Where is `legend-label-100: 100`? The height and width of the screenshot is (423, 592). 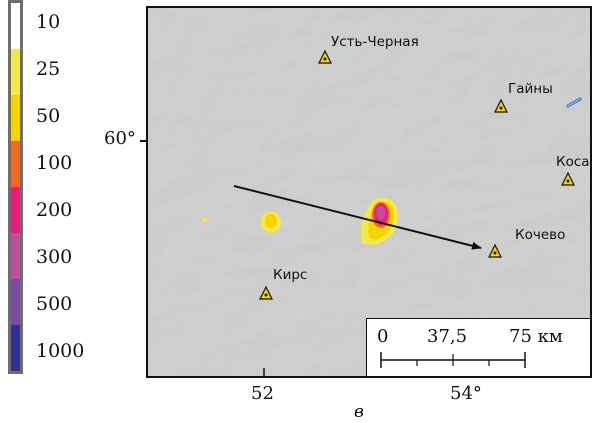
legend-label-100: 100 is located at coordinates (54, 163).